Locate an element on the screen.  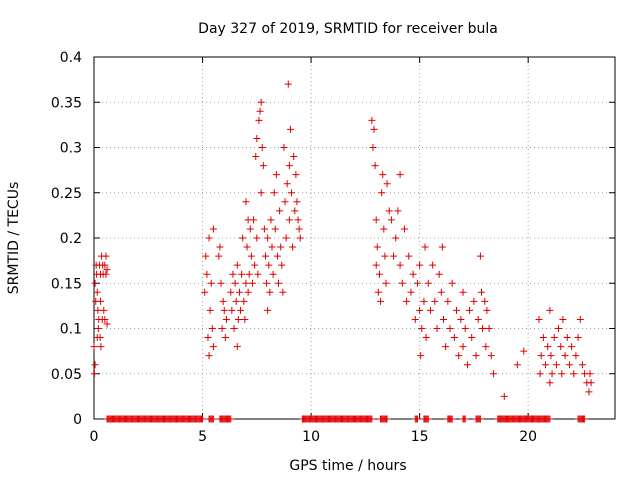
x-tick-label: 15 is located at coordinates (420, 437).